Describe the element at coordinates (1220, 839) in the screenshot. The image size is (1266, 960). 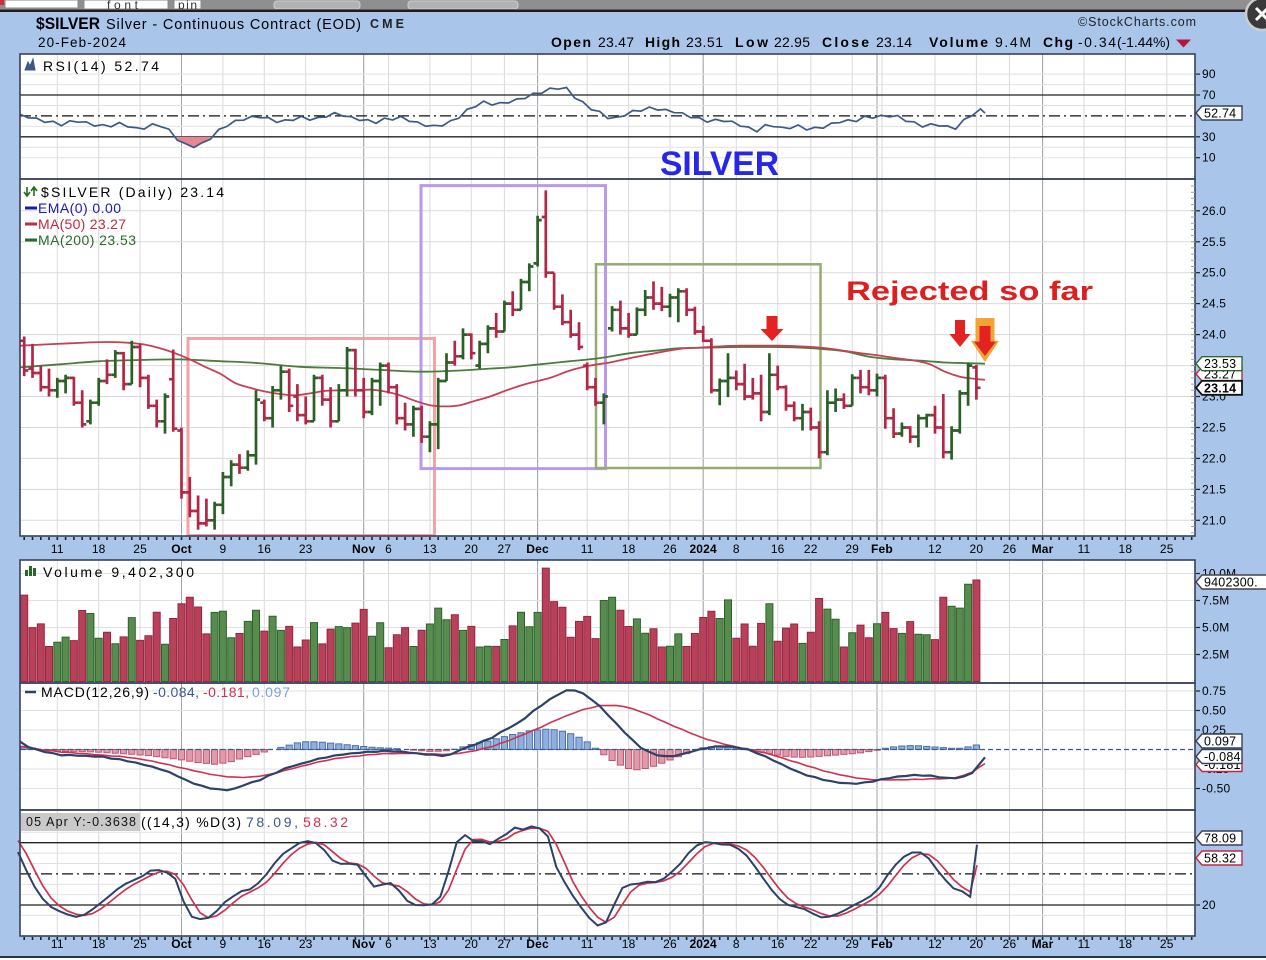
I see `svg-text: 78.09` at that location.